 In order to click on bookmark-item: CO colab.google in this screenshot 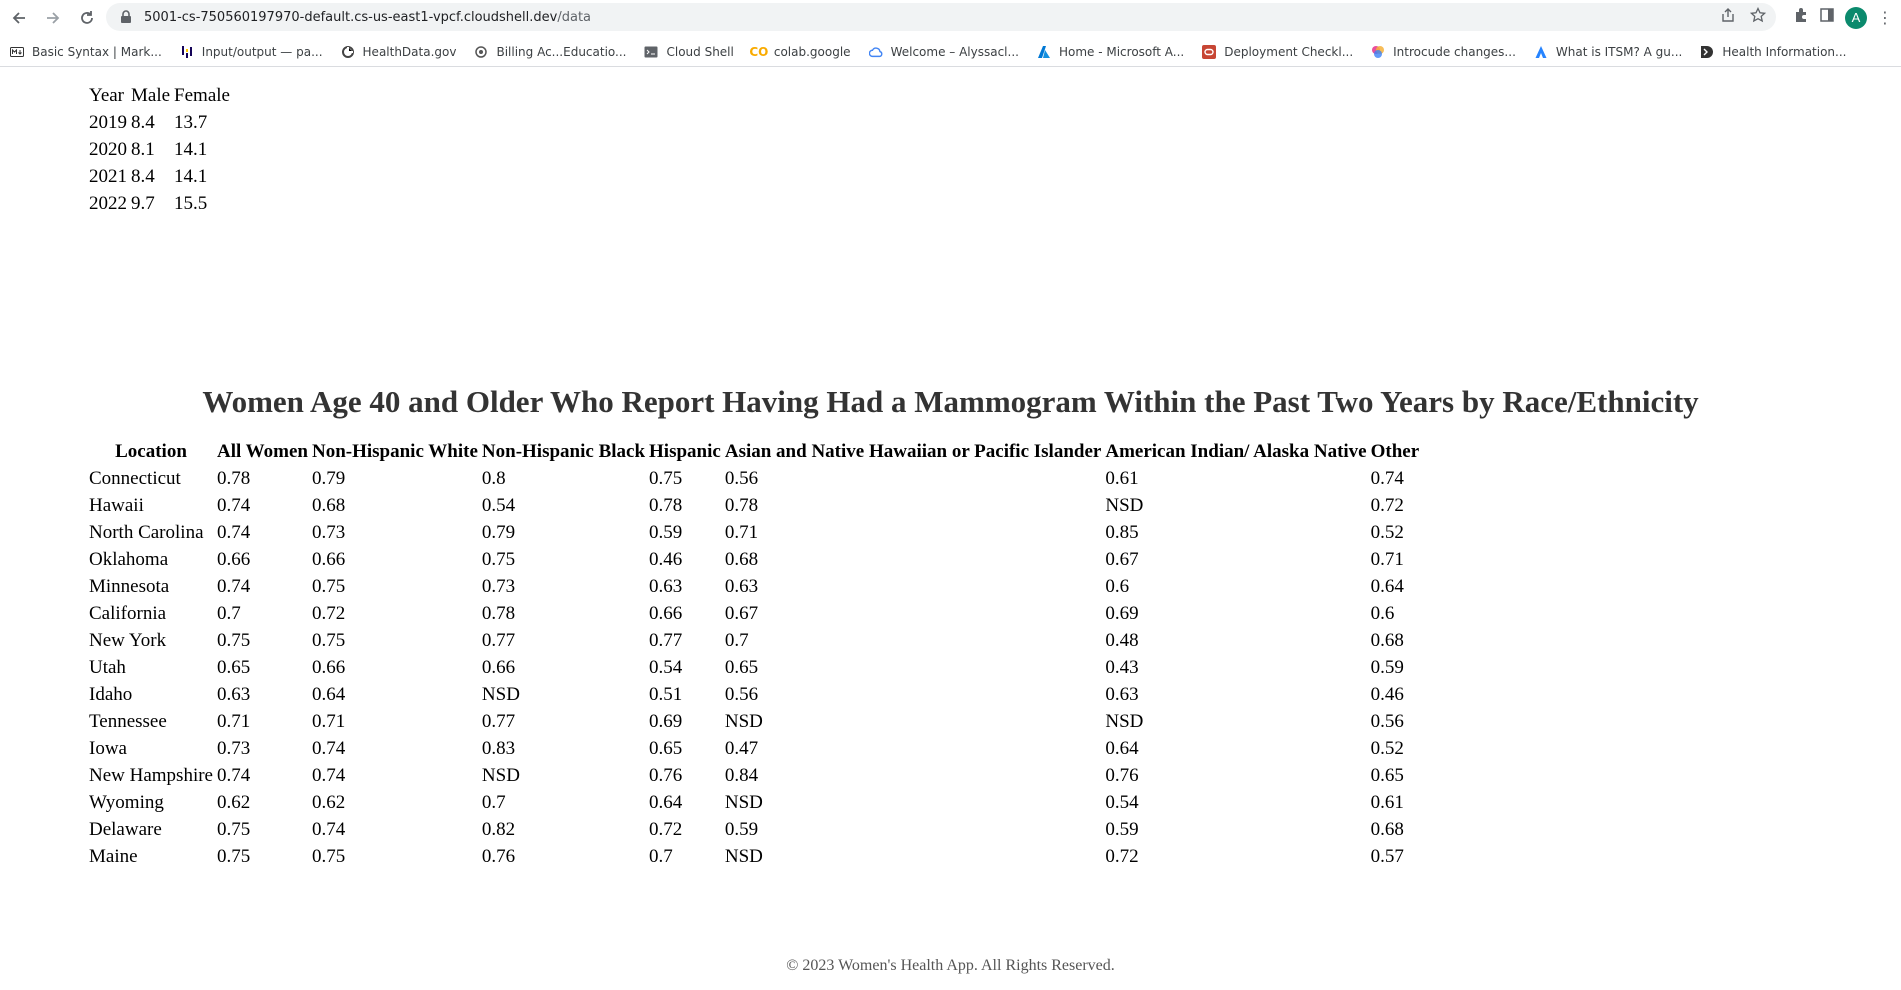, I will do `click(800, 51)`.